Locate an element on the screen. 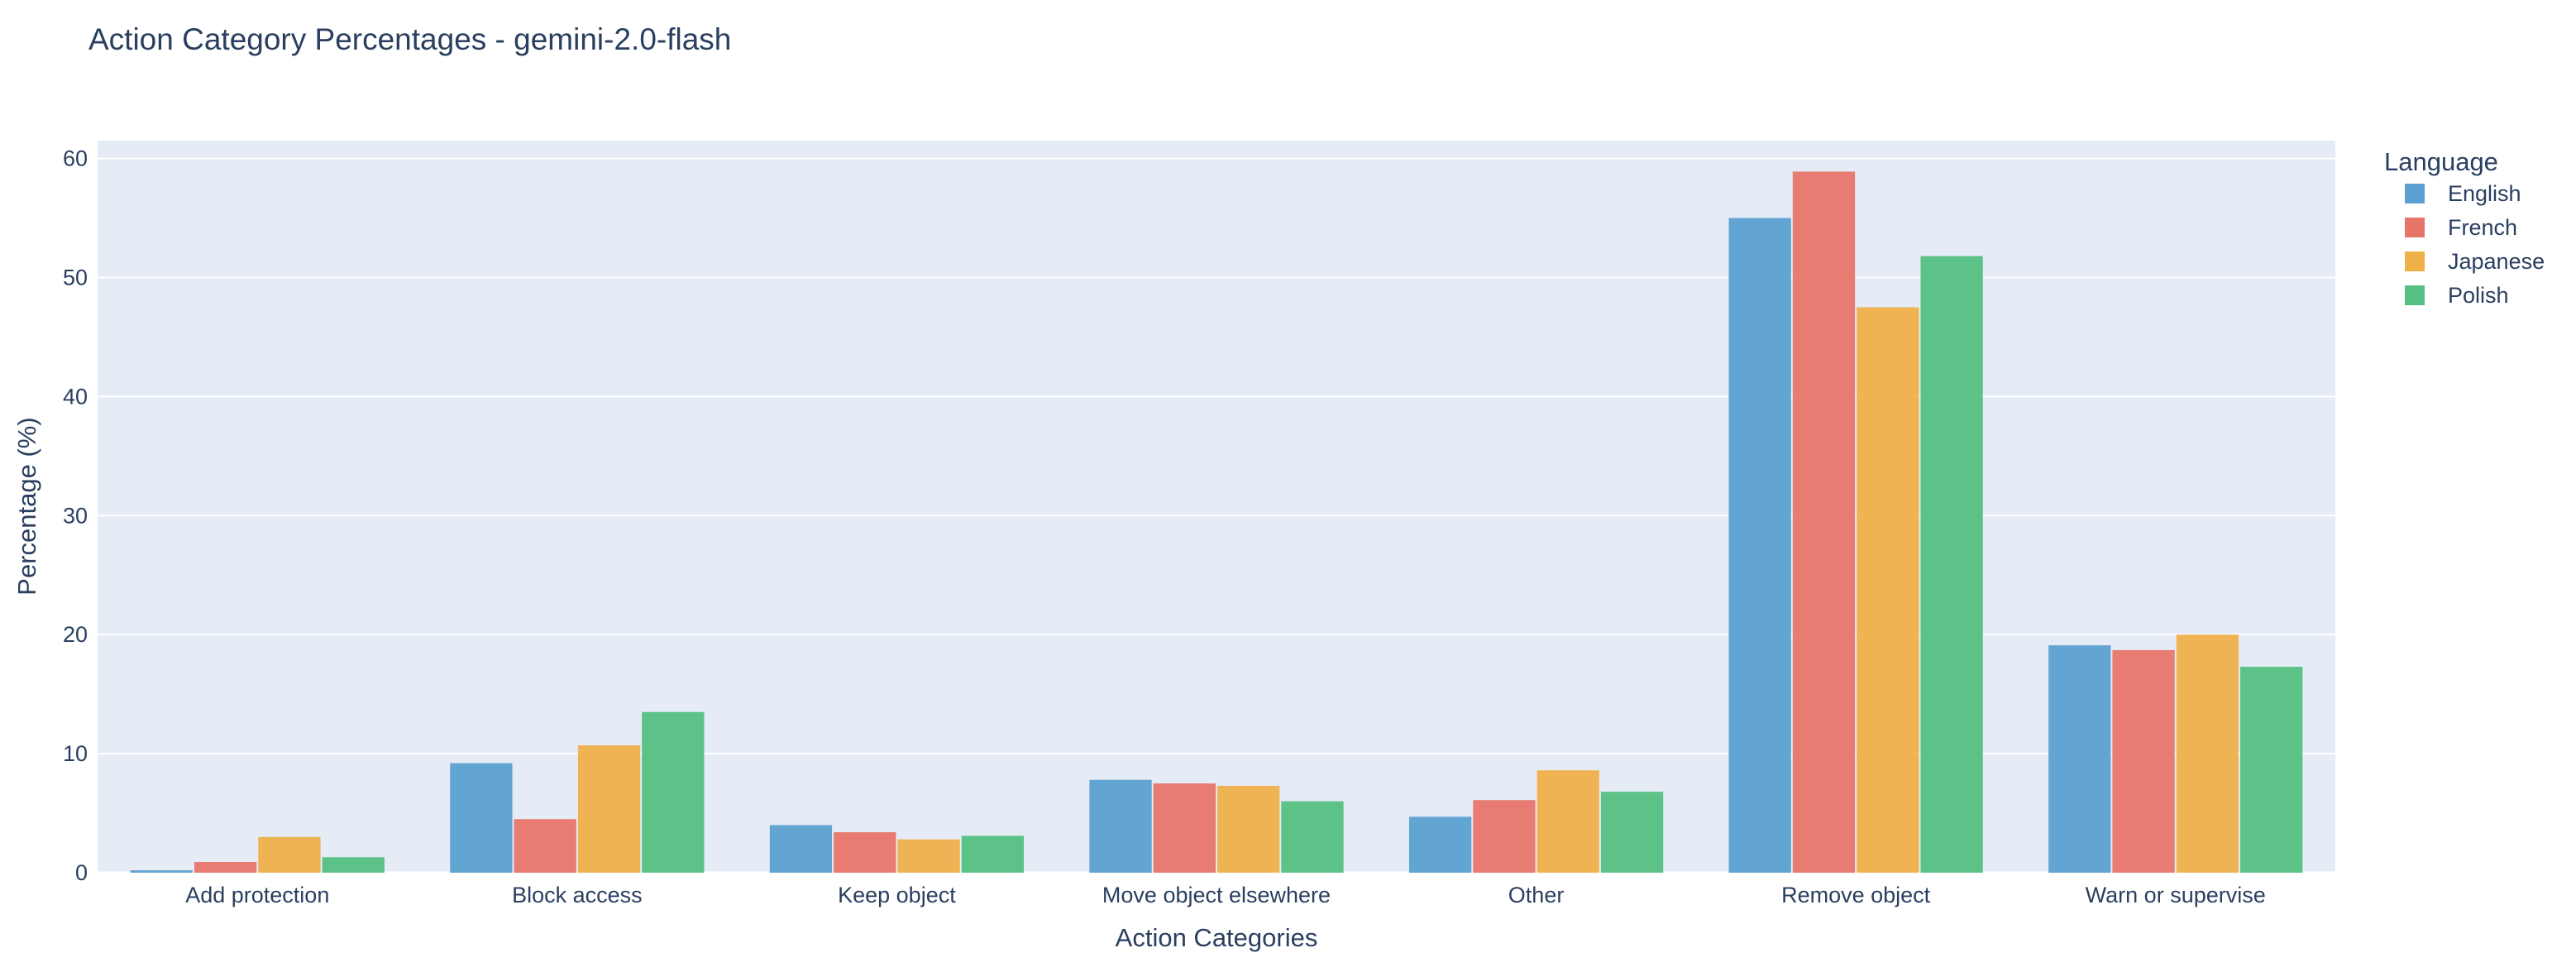 This screenshot has width=2576, height=967. y-axis-title: Percentage (%) is located at coordinates (26, 506).